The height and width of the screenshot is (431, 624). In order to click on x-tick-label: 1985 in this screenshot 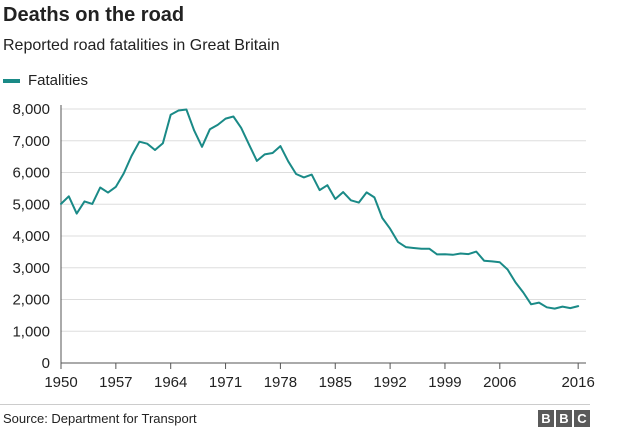, I will do `click(335, 382)`.